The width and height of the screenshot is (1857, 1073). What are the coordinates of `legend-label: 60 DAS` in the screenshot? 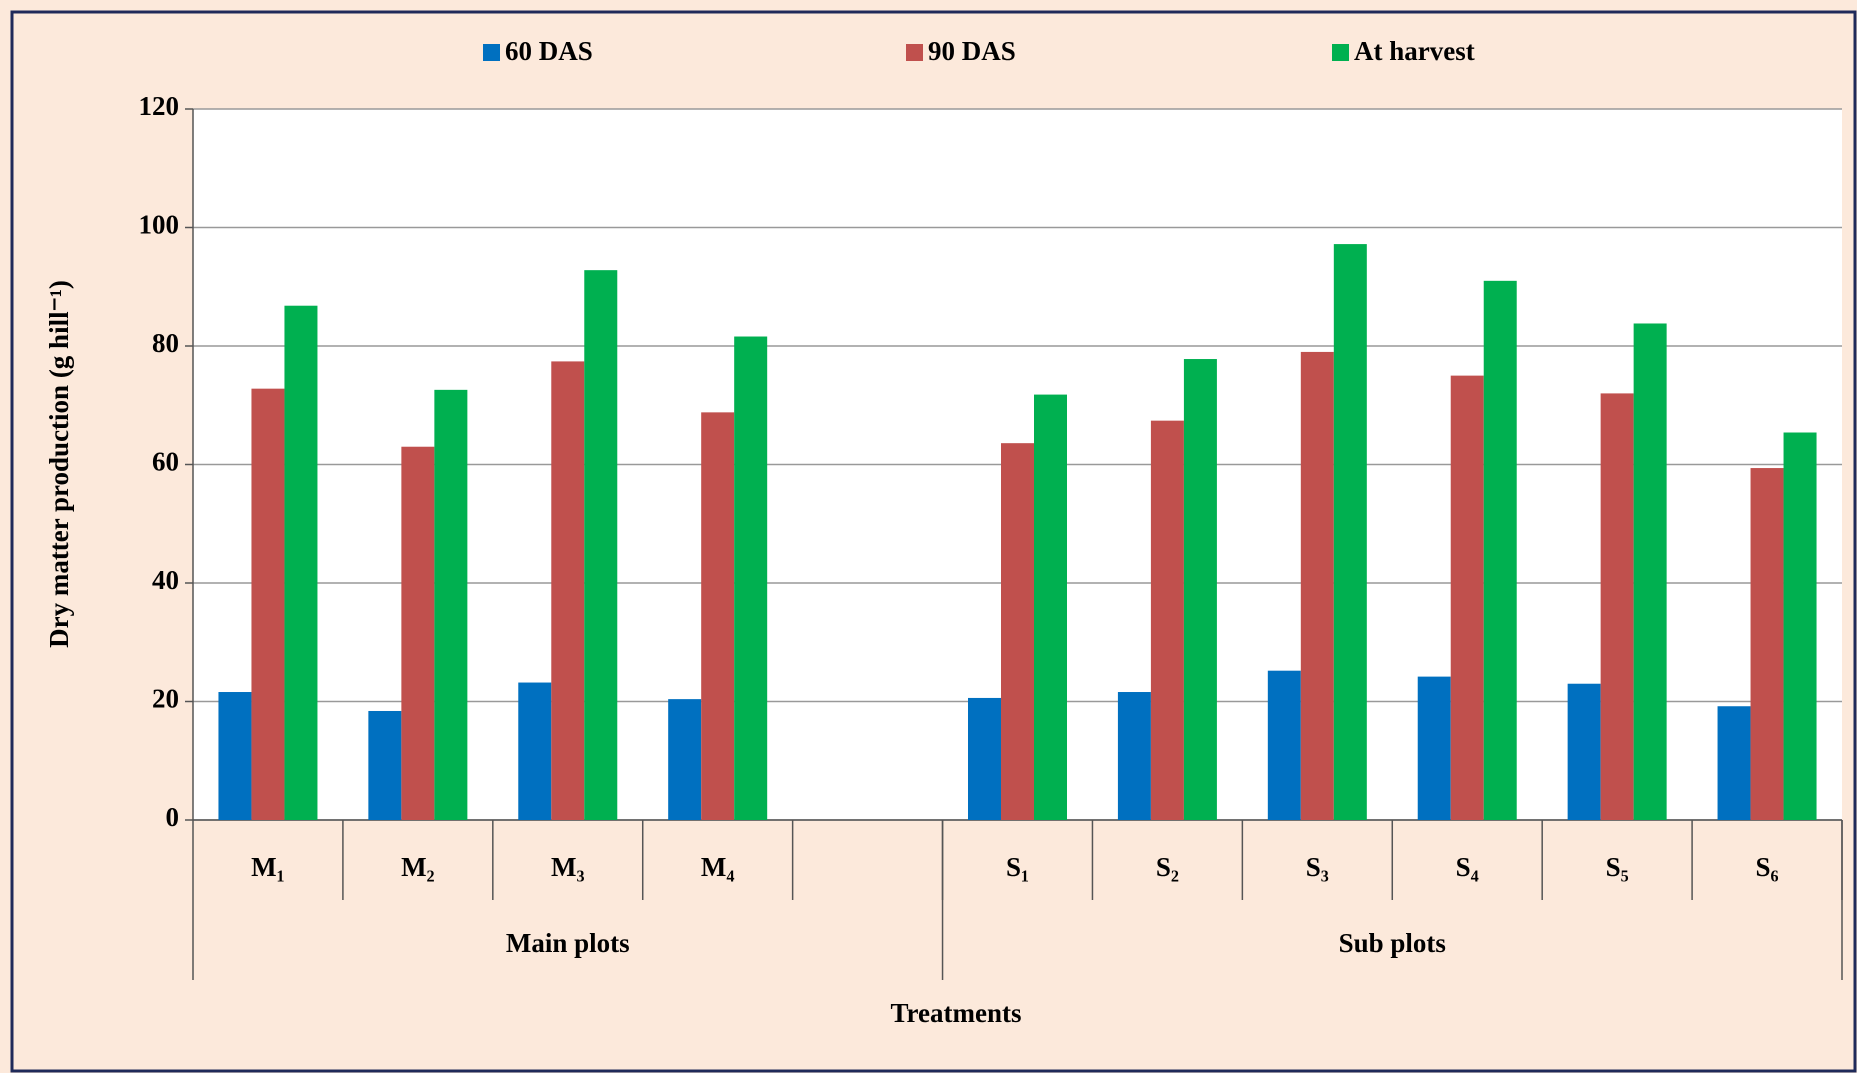 It's located at (549, 51).